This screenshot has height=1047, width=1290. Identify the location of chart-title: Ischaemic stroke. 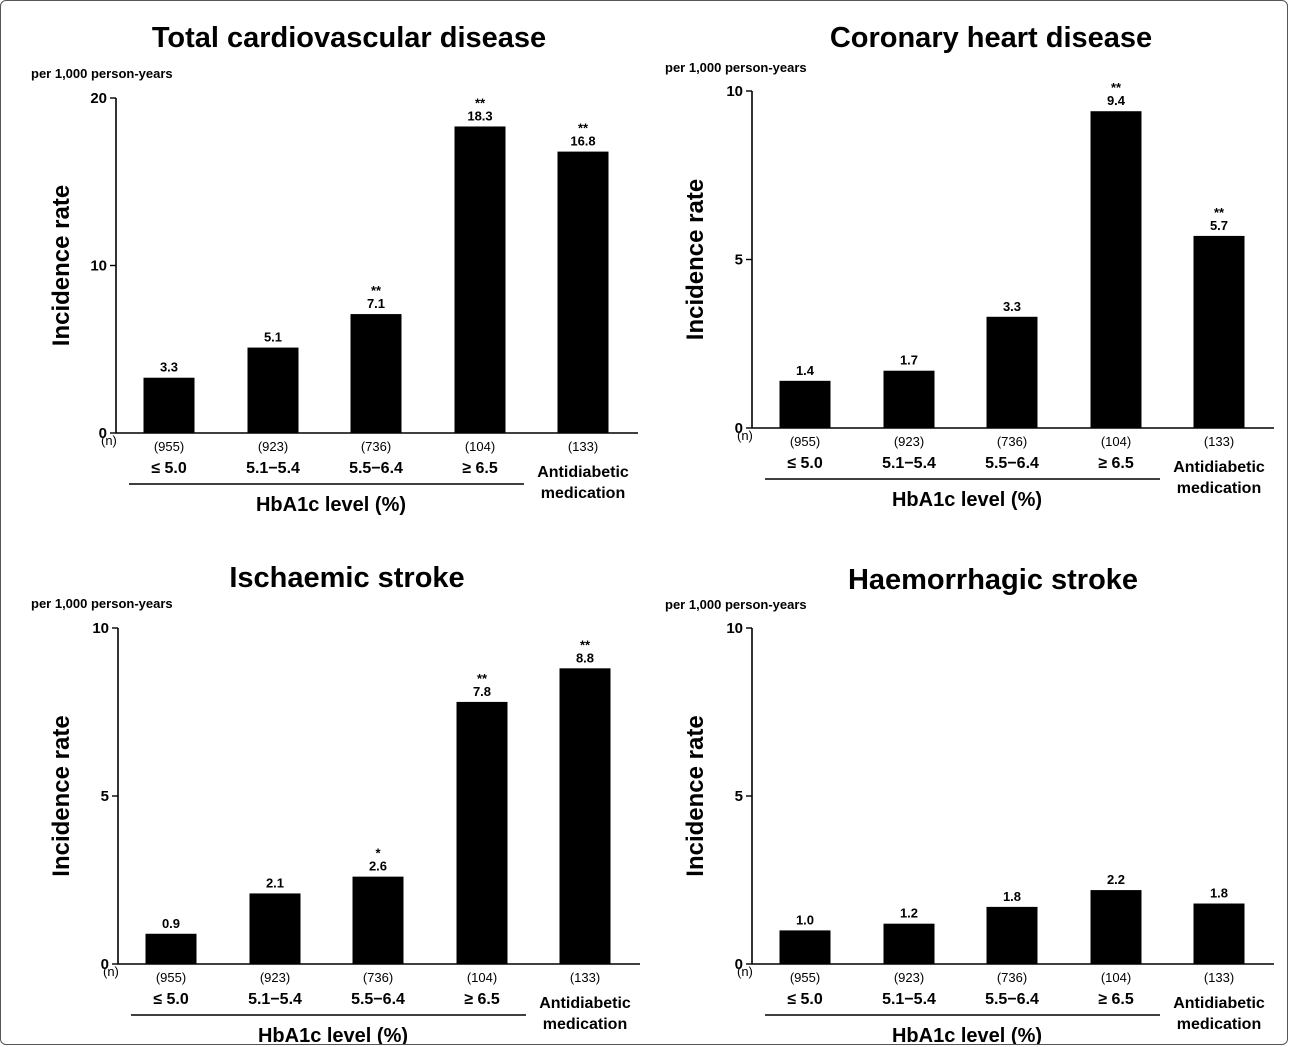
(346, 578).